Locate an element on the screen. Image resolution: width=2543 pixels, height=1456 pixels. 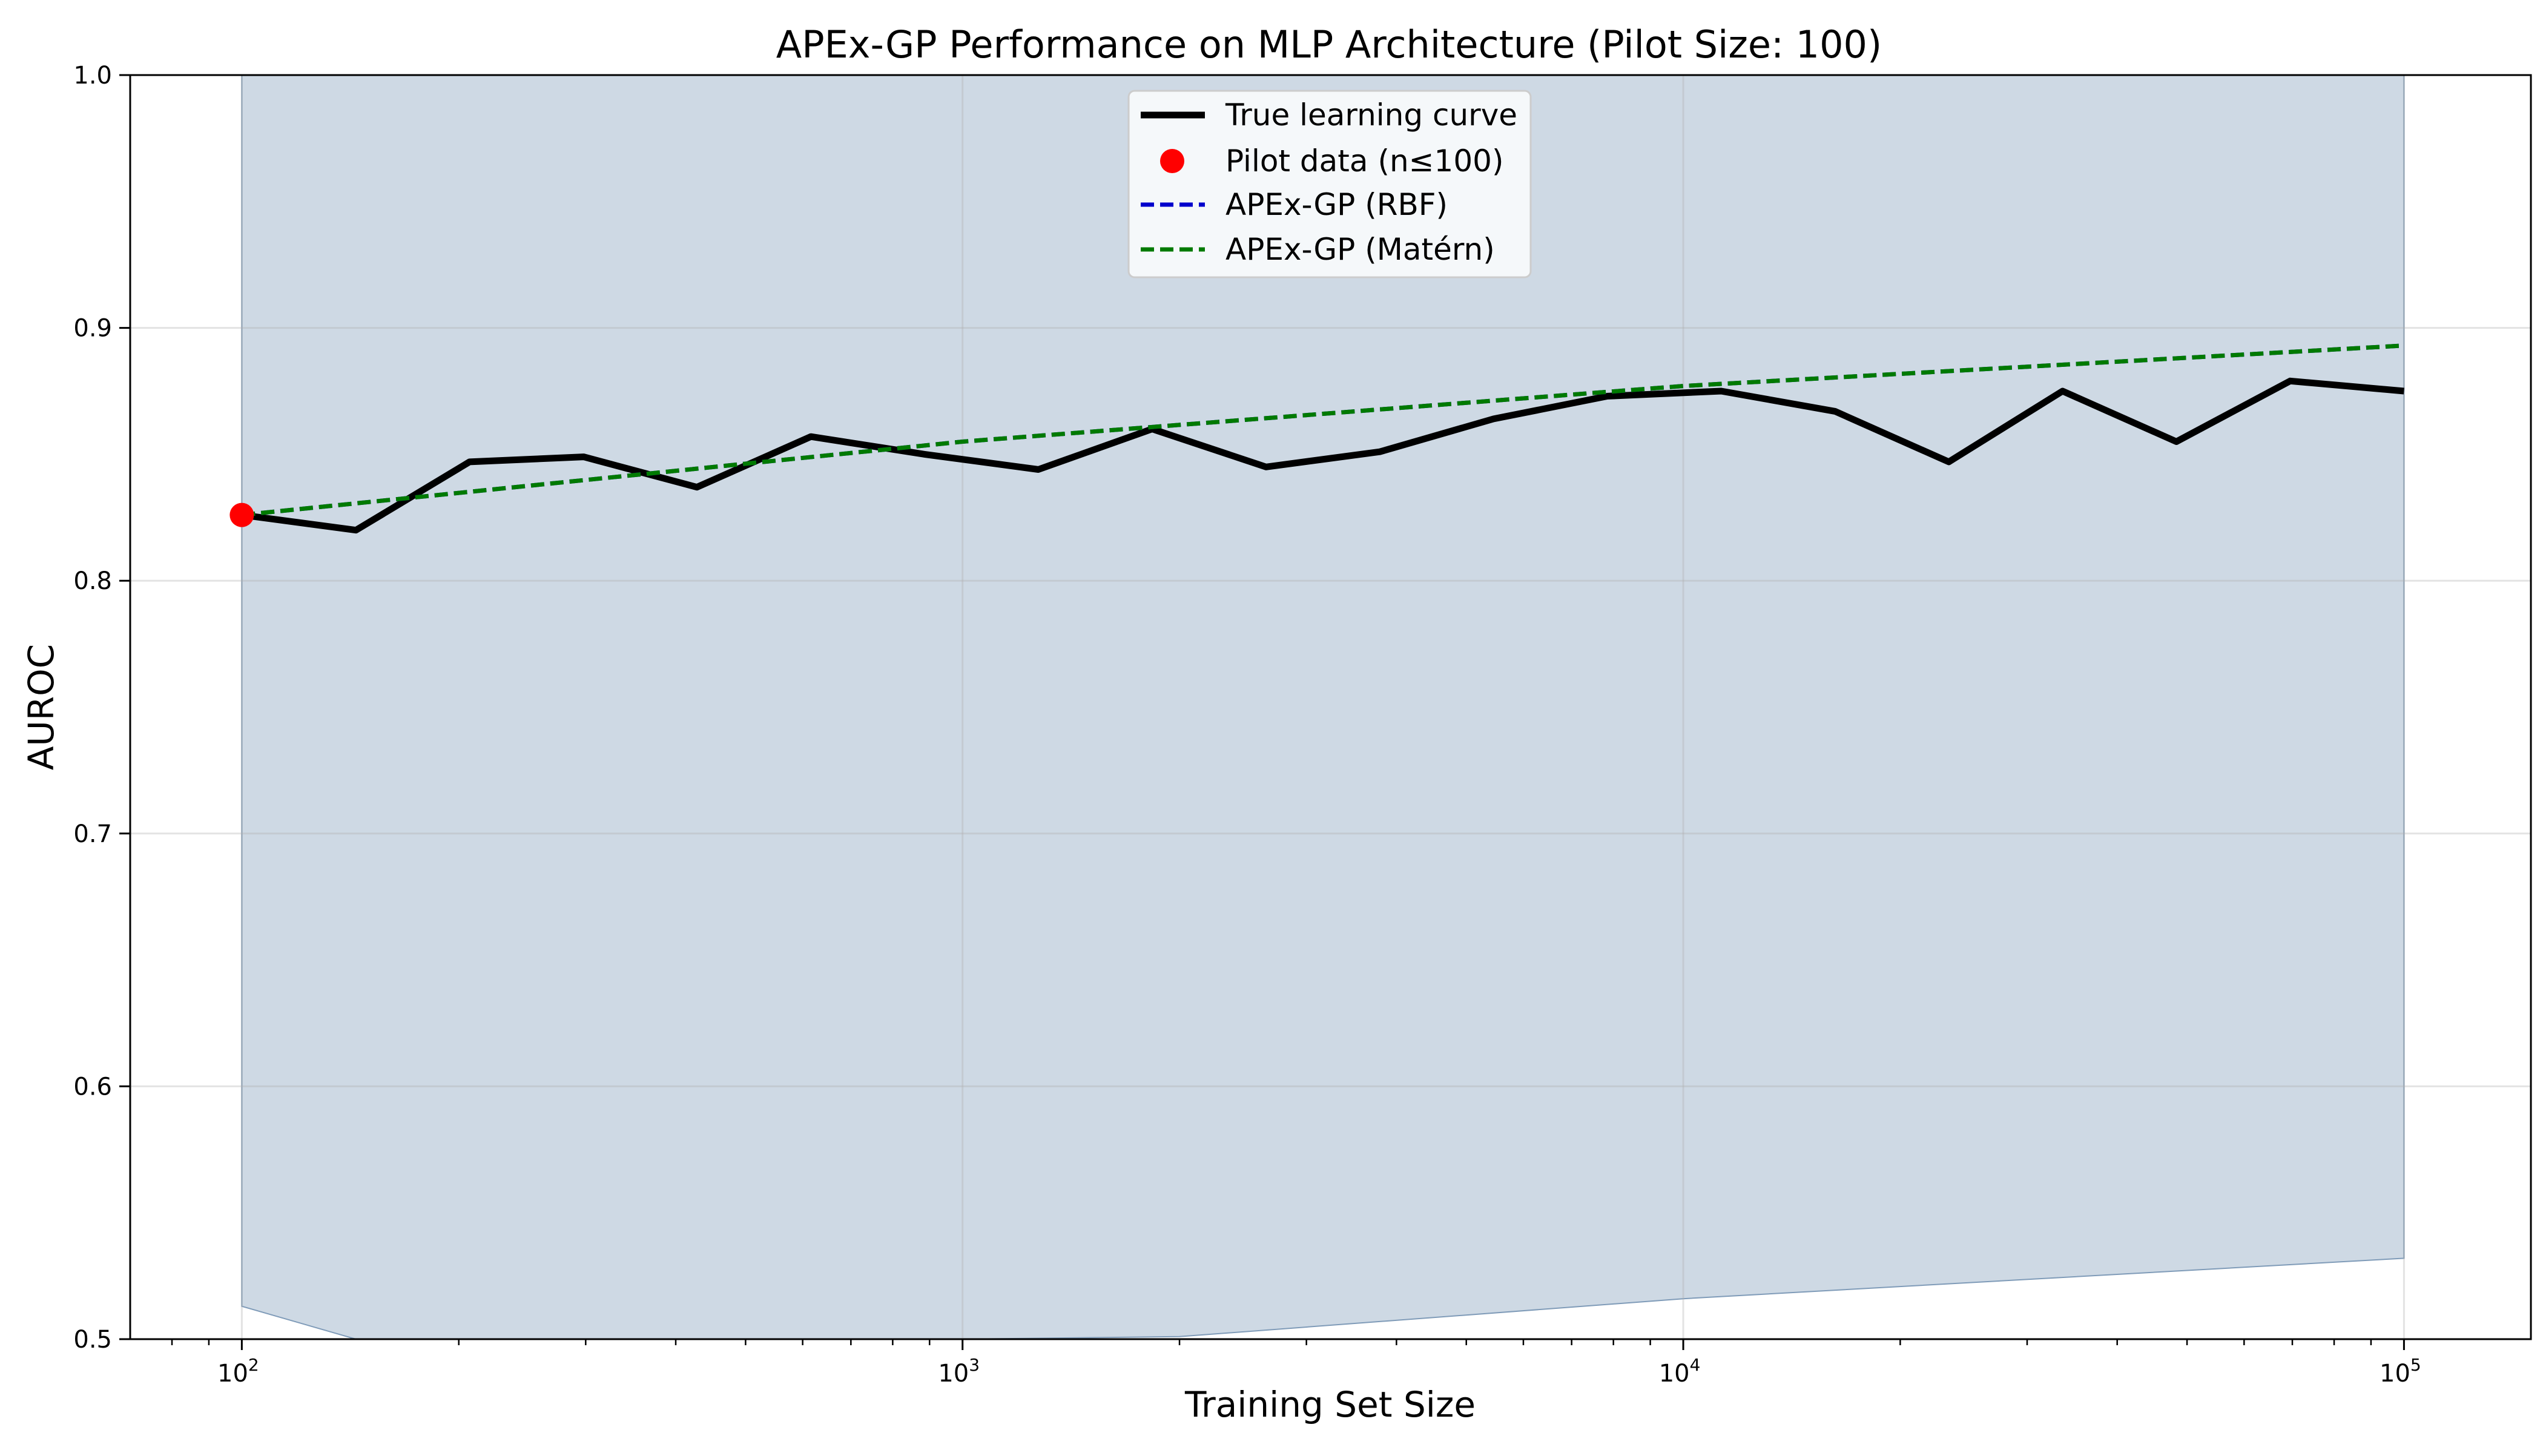
series-line-true-learning-curve is located at coordinates (1322, 455).